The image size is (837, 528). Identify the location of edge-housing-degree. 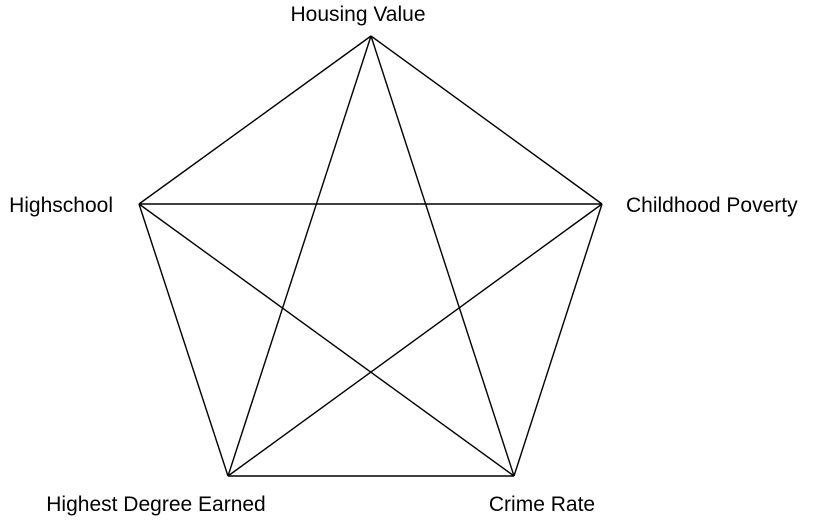
(299, 256).